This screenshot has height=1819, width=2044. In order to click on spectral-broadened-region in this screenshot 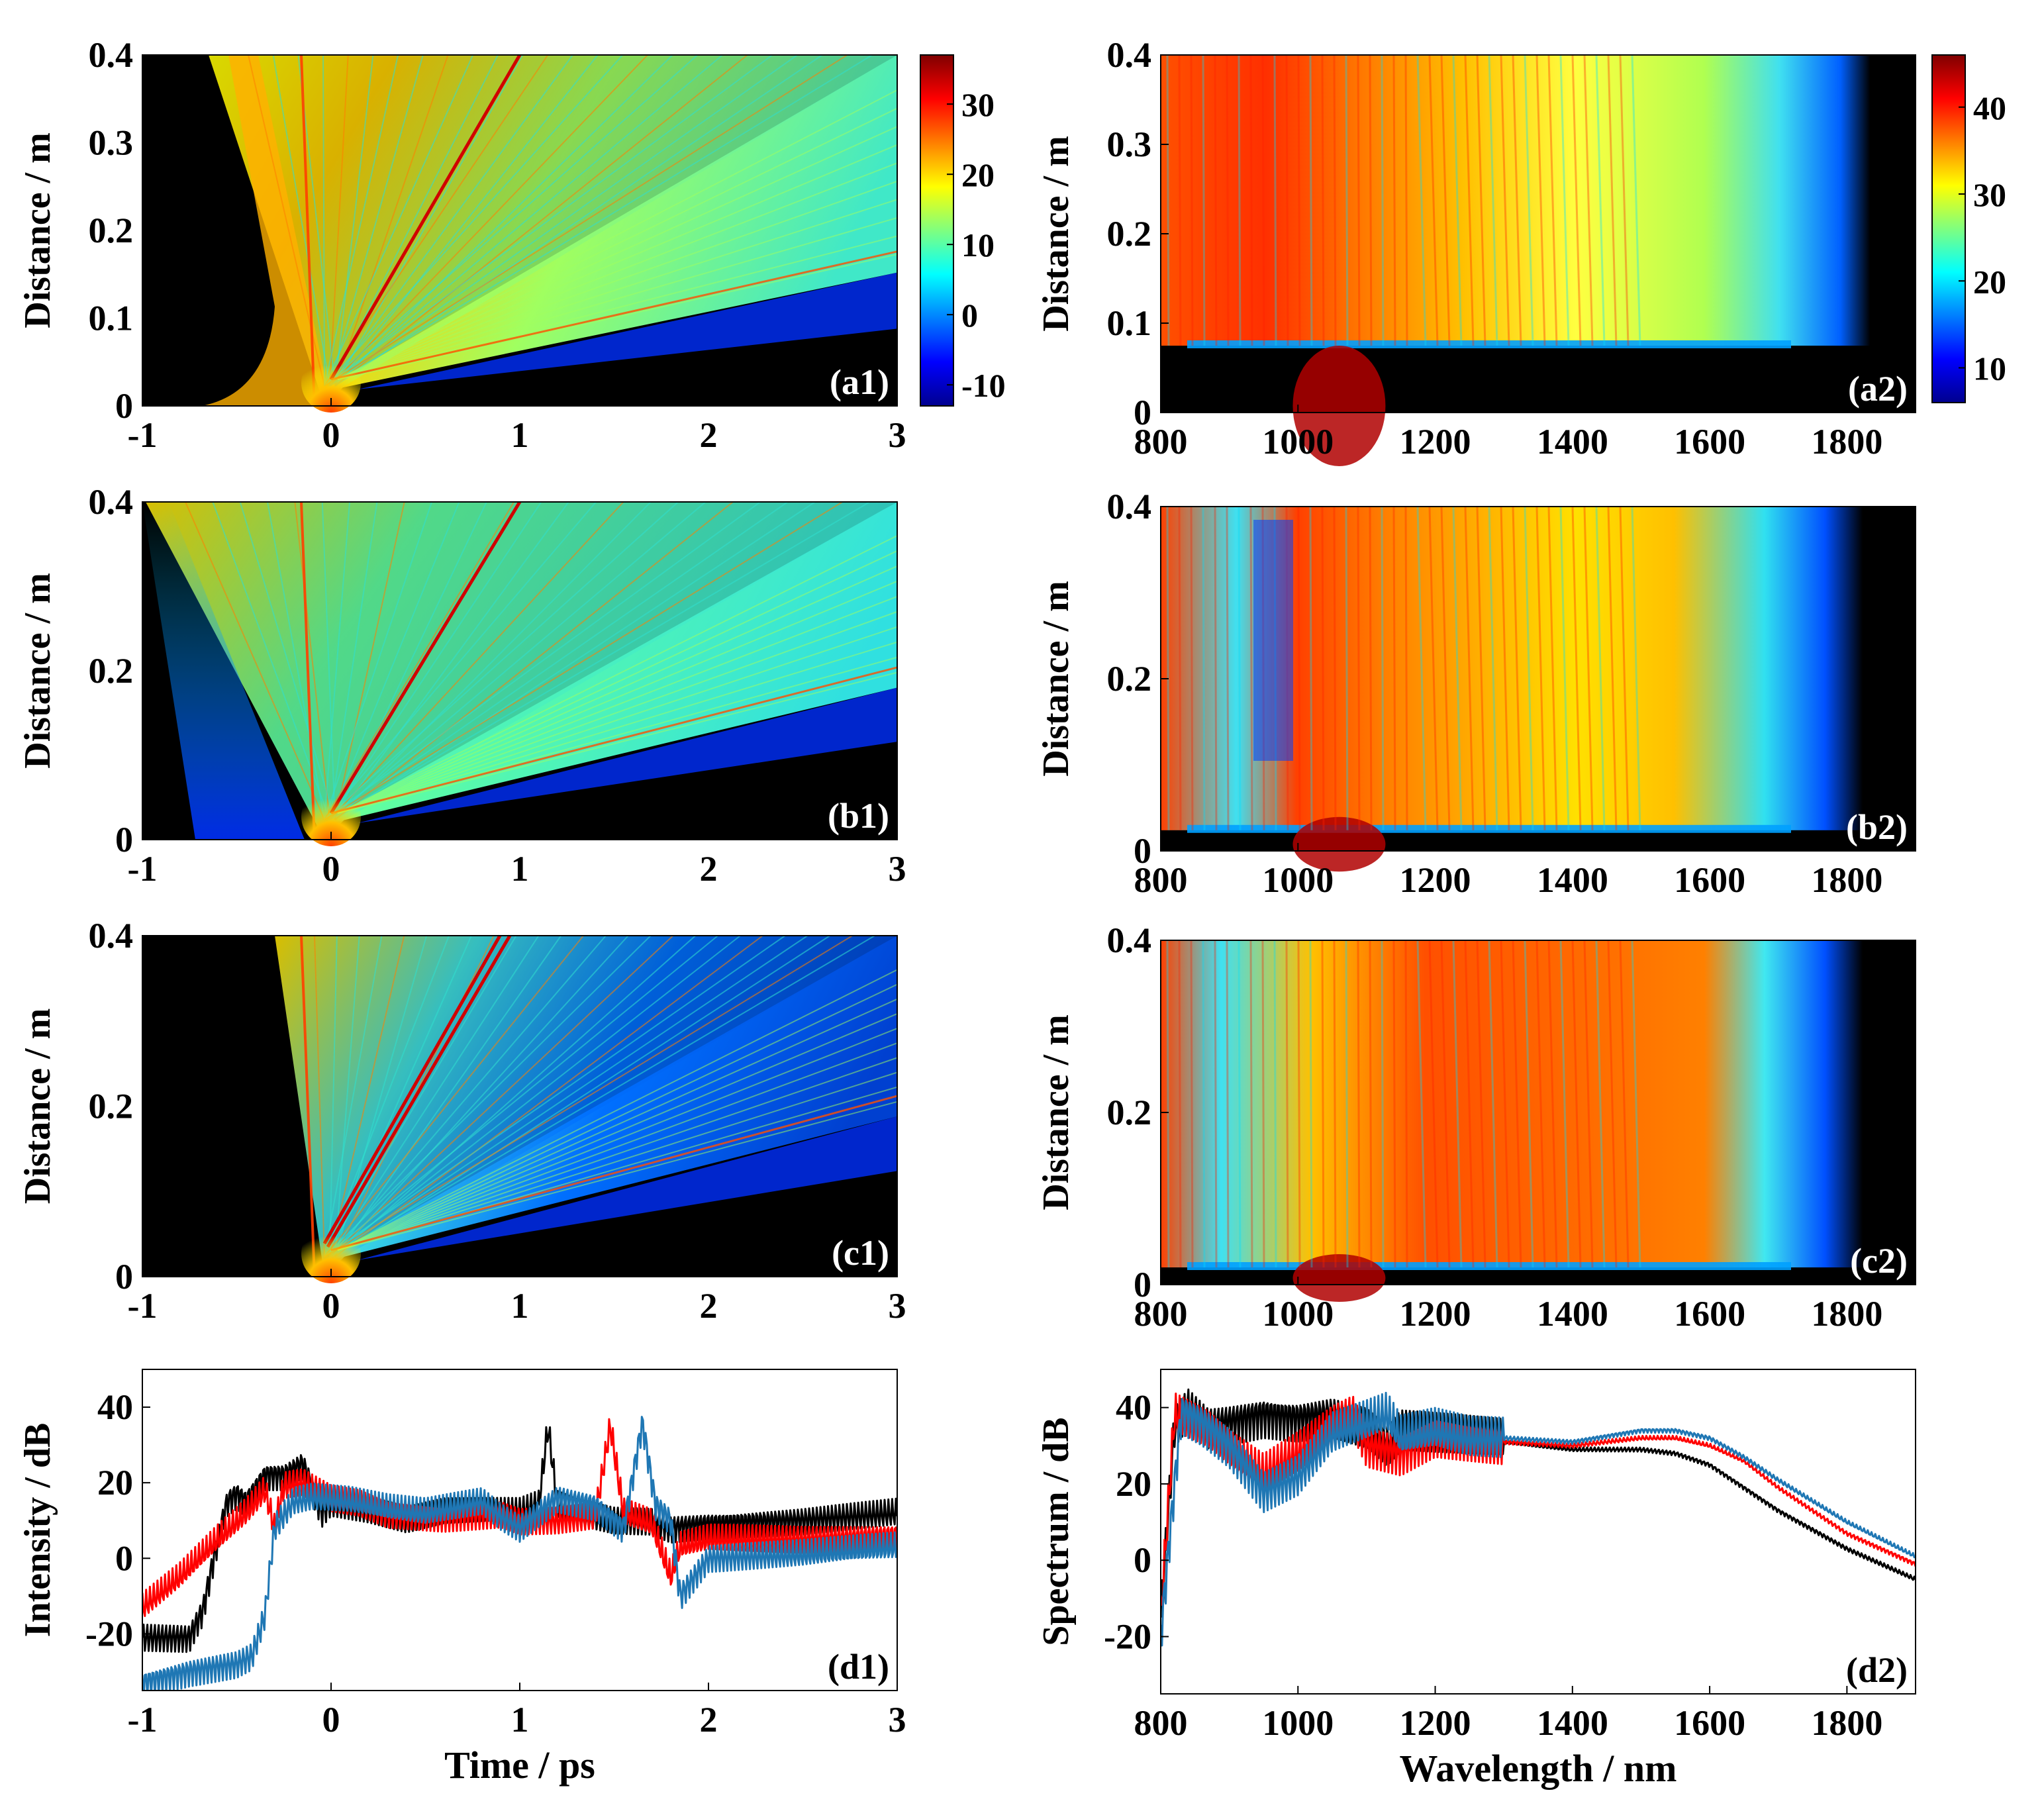, I will do `click(1538, 200)`.